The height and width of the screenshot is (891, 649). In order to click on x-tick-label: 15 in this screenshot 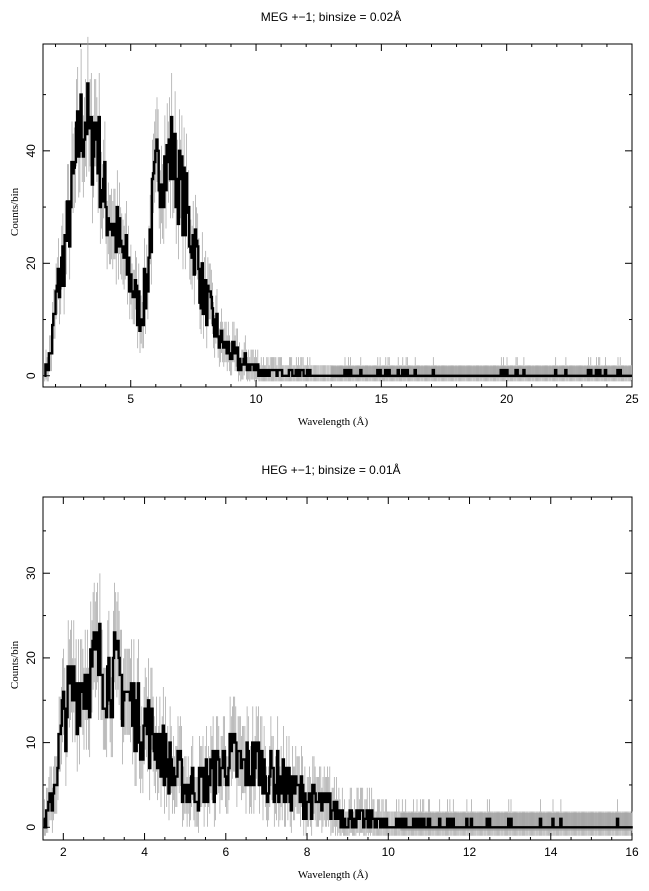, I will do `click(382, 399)`.